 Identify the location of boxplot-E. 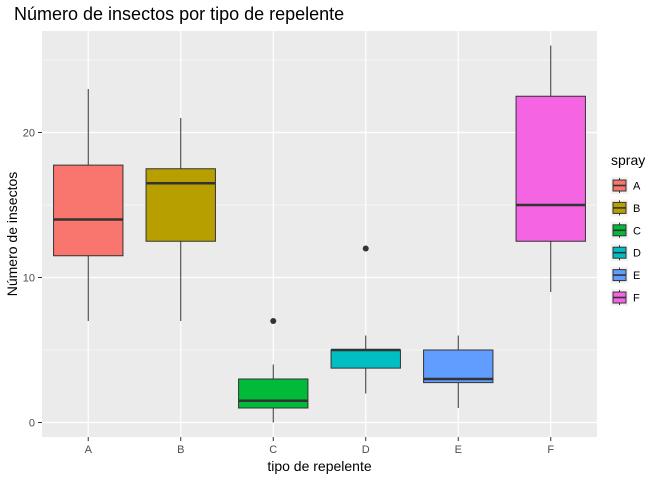
(458, 371).